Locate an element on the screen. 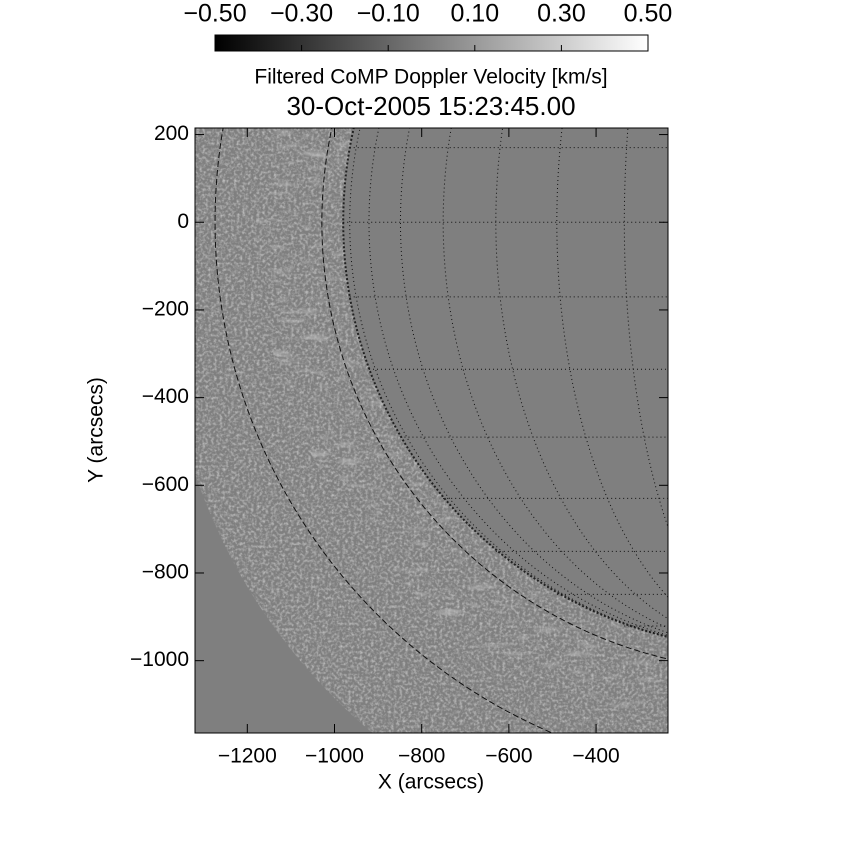 The height and width of the screenshot is (864, 864). x-tick-label: −1200 is located at coordinates (247, 756).